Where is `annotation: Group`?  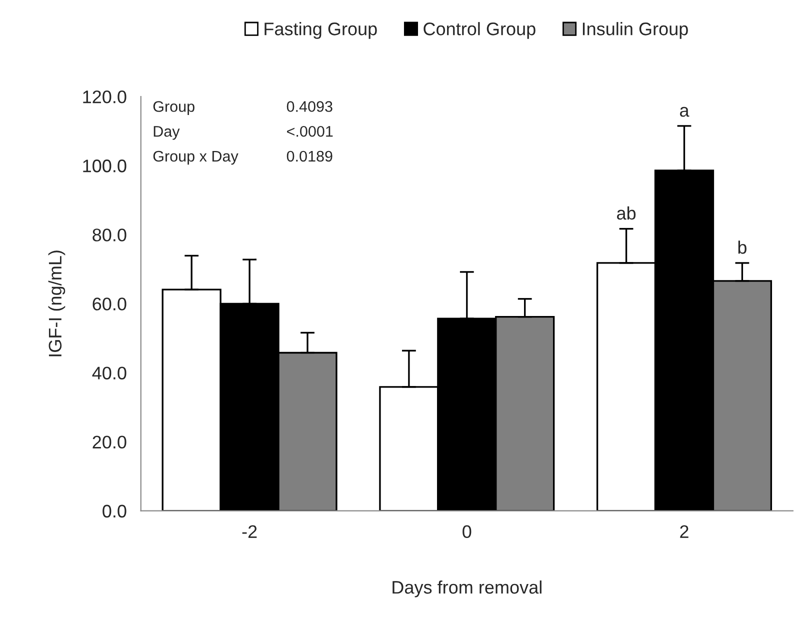
annotation: Group is located at coordinates (173, 108).